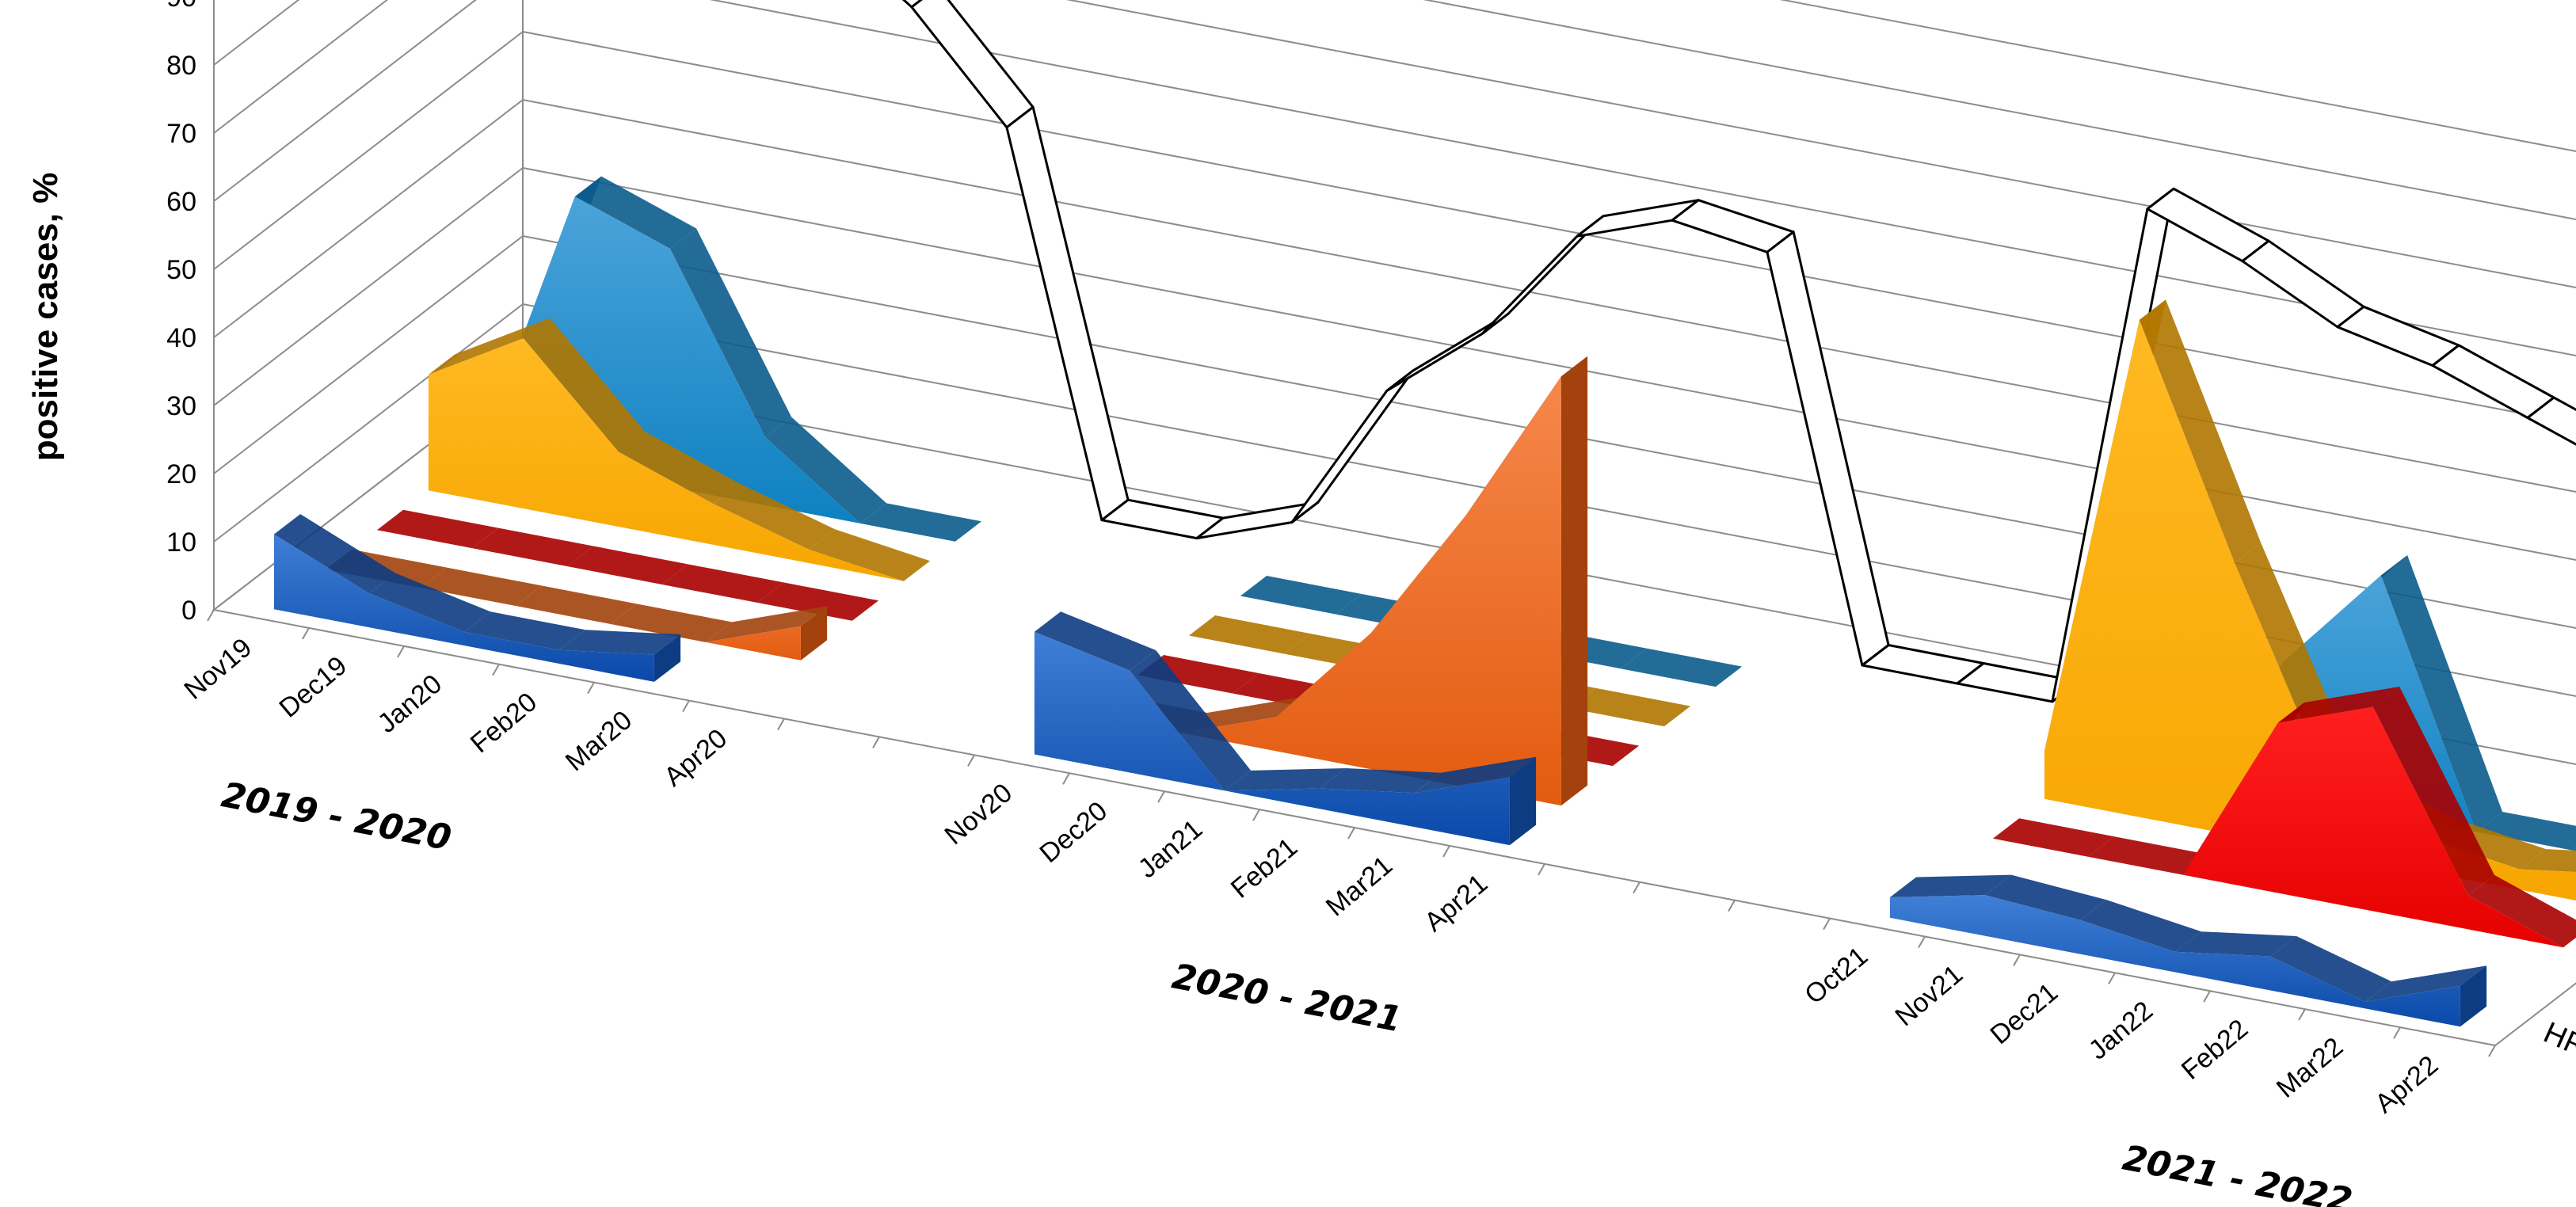 Image resolution: width=2576 pixels, height=1207 pixels. I want to click on y-tick-label: 0, so click(188, 611).